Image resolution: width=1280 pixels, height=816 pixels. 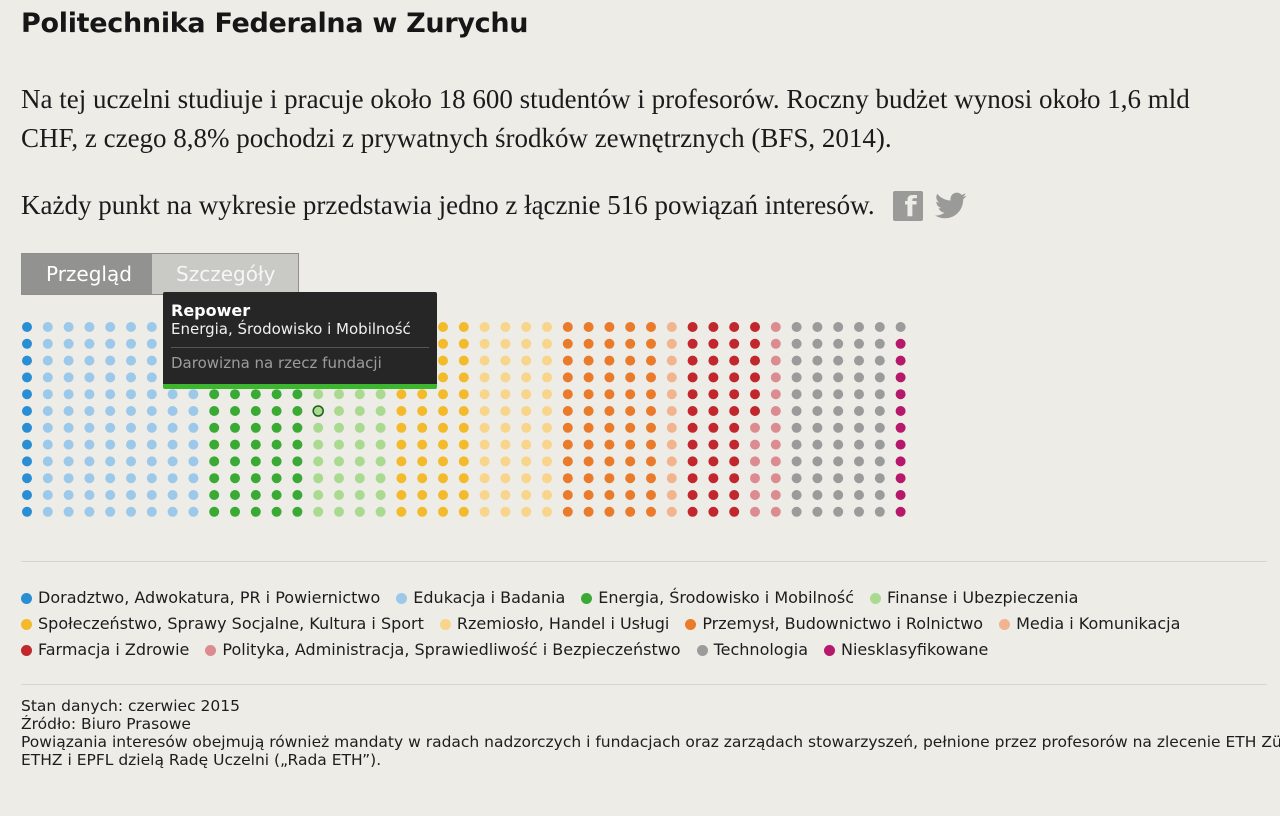 I want to click on legend-item: Finanse i Ubezpieczenia, so click(x=974, y=598).